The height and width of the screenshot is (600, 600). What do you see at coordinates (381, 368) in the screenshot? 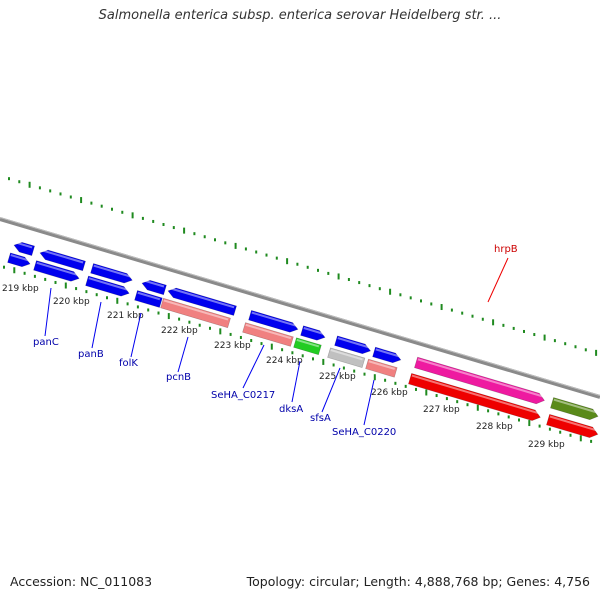
I see `feature-SeHA_C0220` at bounding box center [381, 368].